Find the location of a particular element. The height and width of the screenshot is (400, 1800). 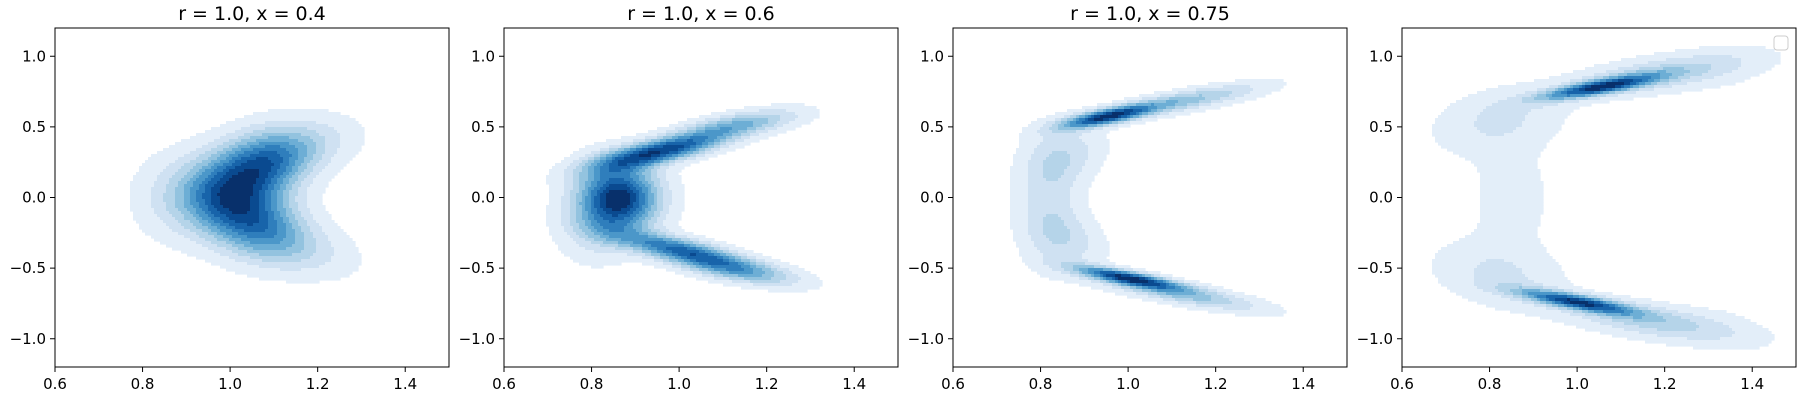

panel-title: r = 1.0, x = 0.4 is located at coordinates (252, 14).